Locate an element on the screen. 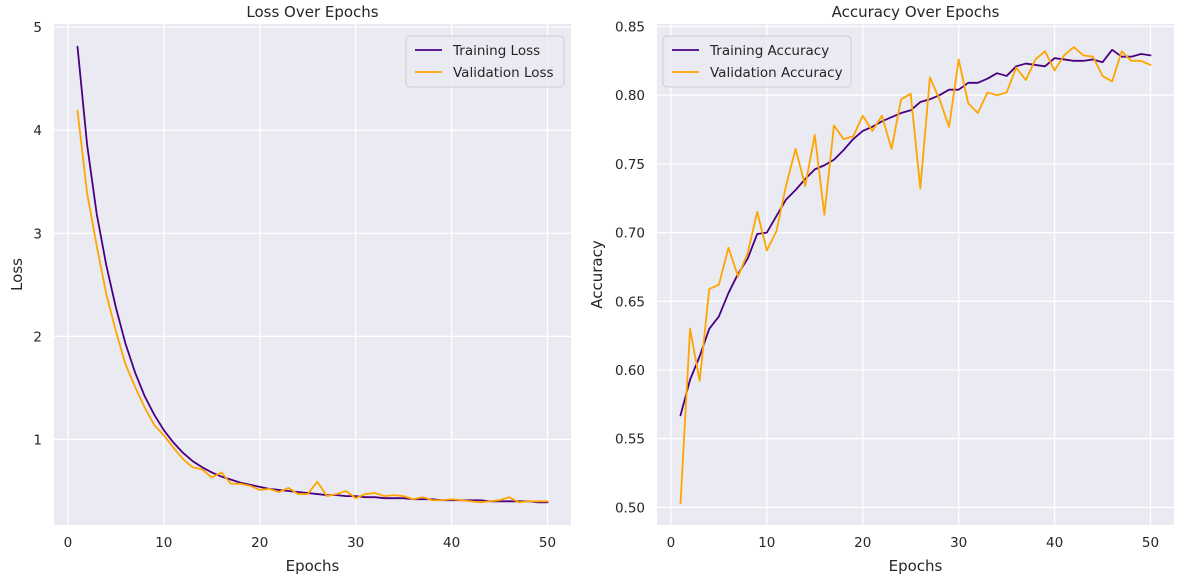  y-tick-label: 0.85 is located at coordinates (630, 27).